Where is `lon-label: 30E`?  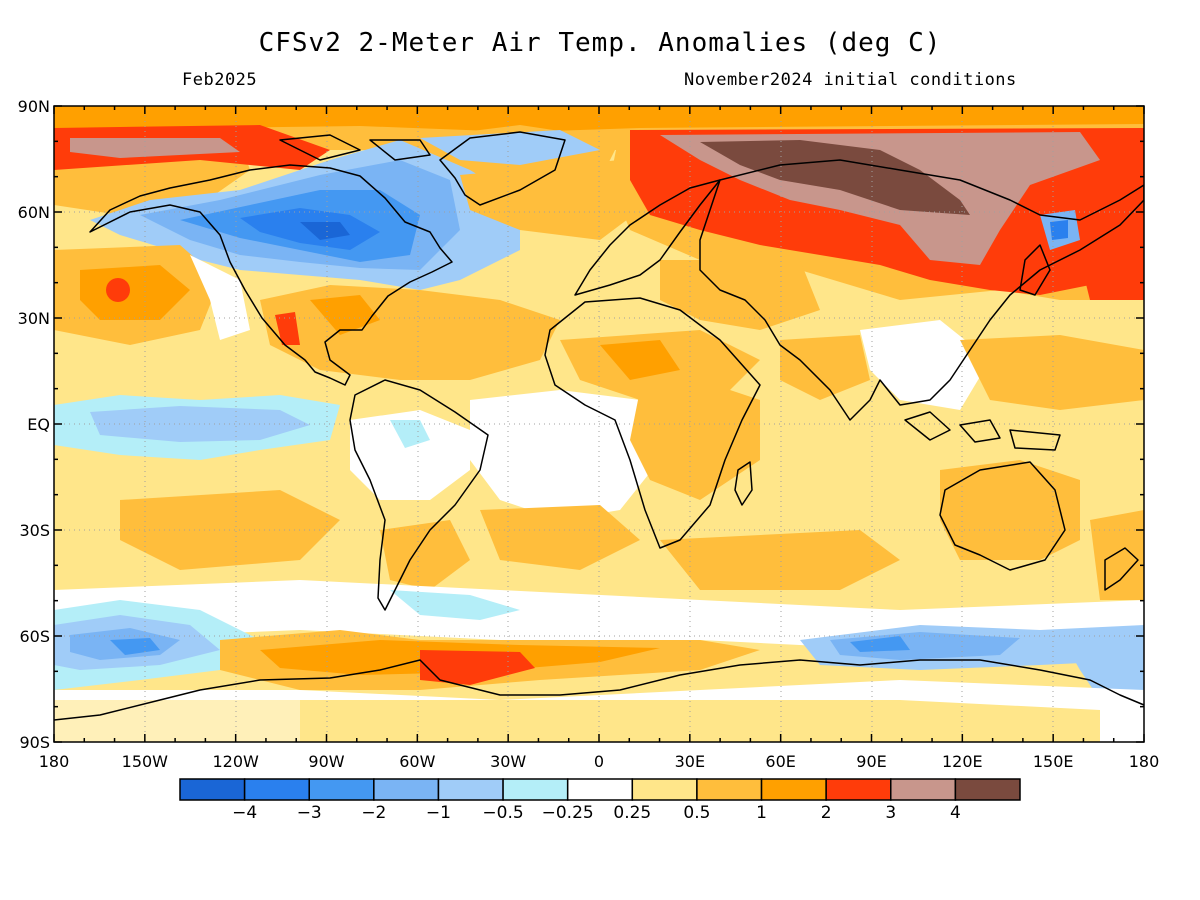
lon-label: 30E is located at coordinates (690, 761).